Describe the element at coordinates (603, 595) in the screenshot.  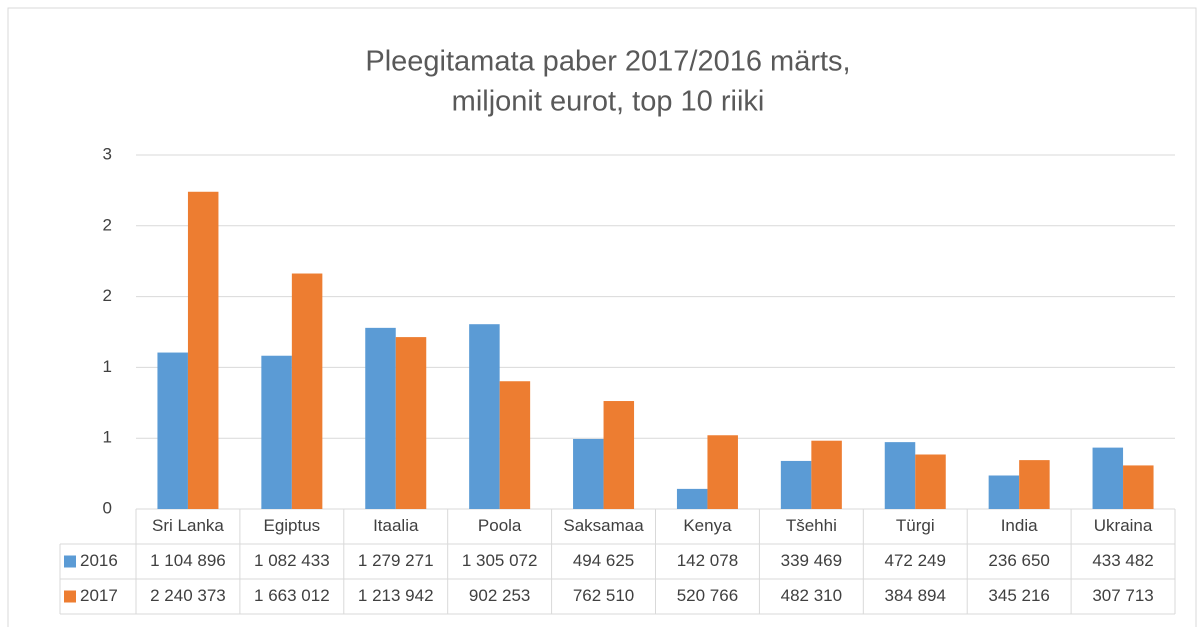
I see `table-value: 762 510` at that location.